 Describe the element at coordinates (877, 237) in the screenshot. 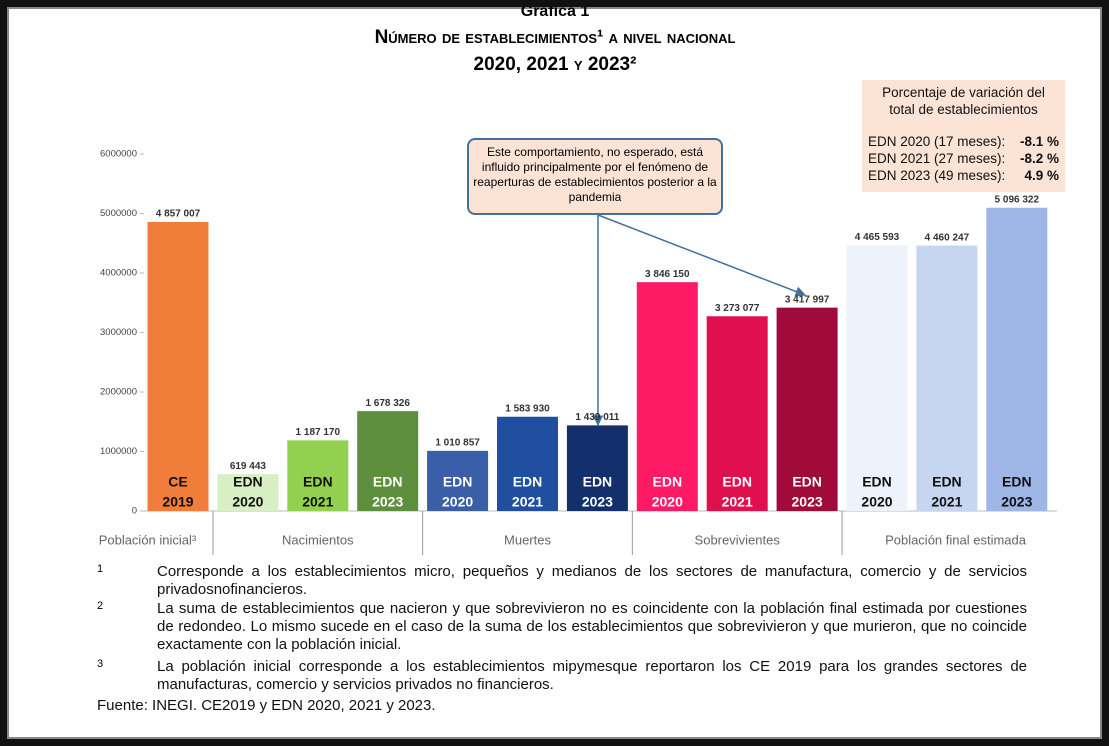

I see `value-label: 4 465 593` at that location.